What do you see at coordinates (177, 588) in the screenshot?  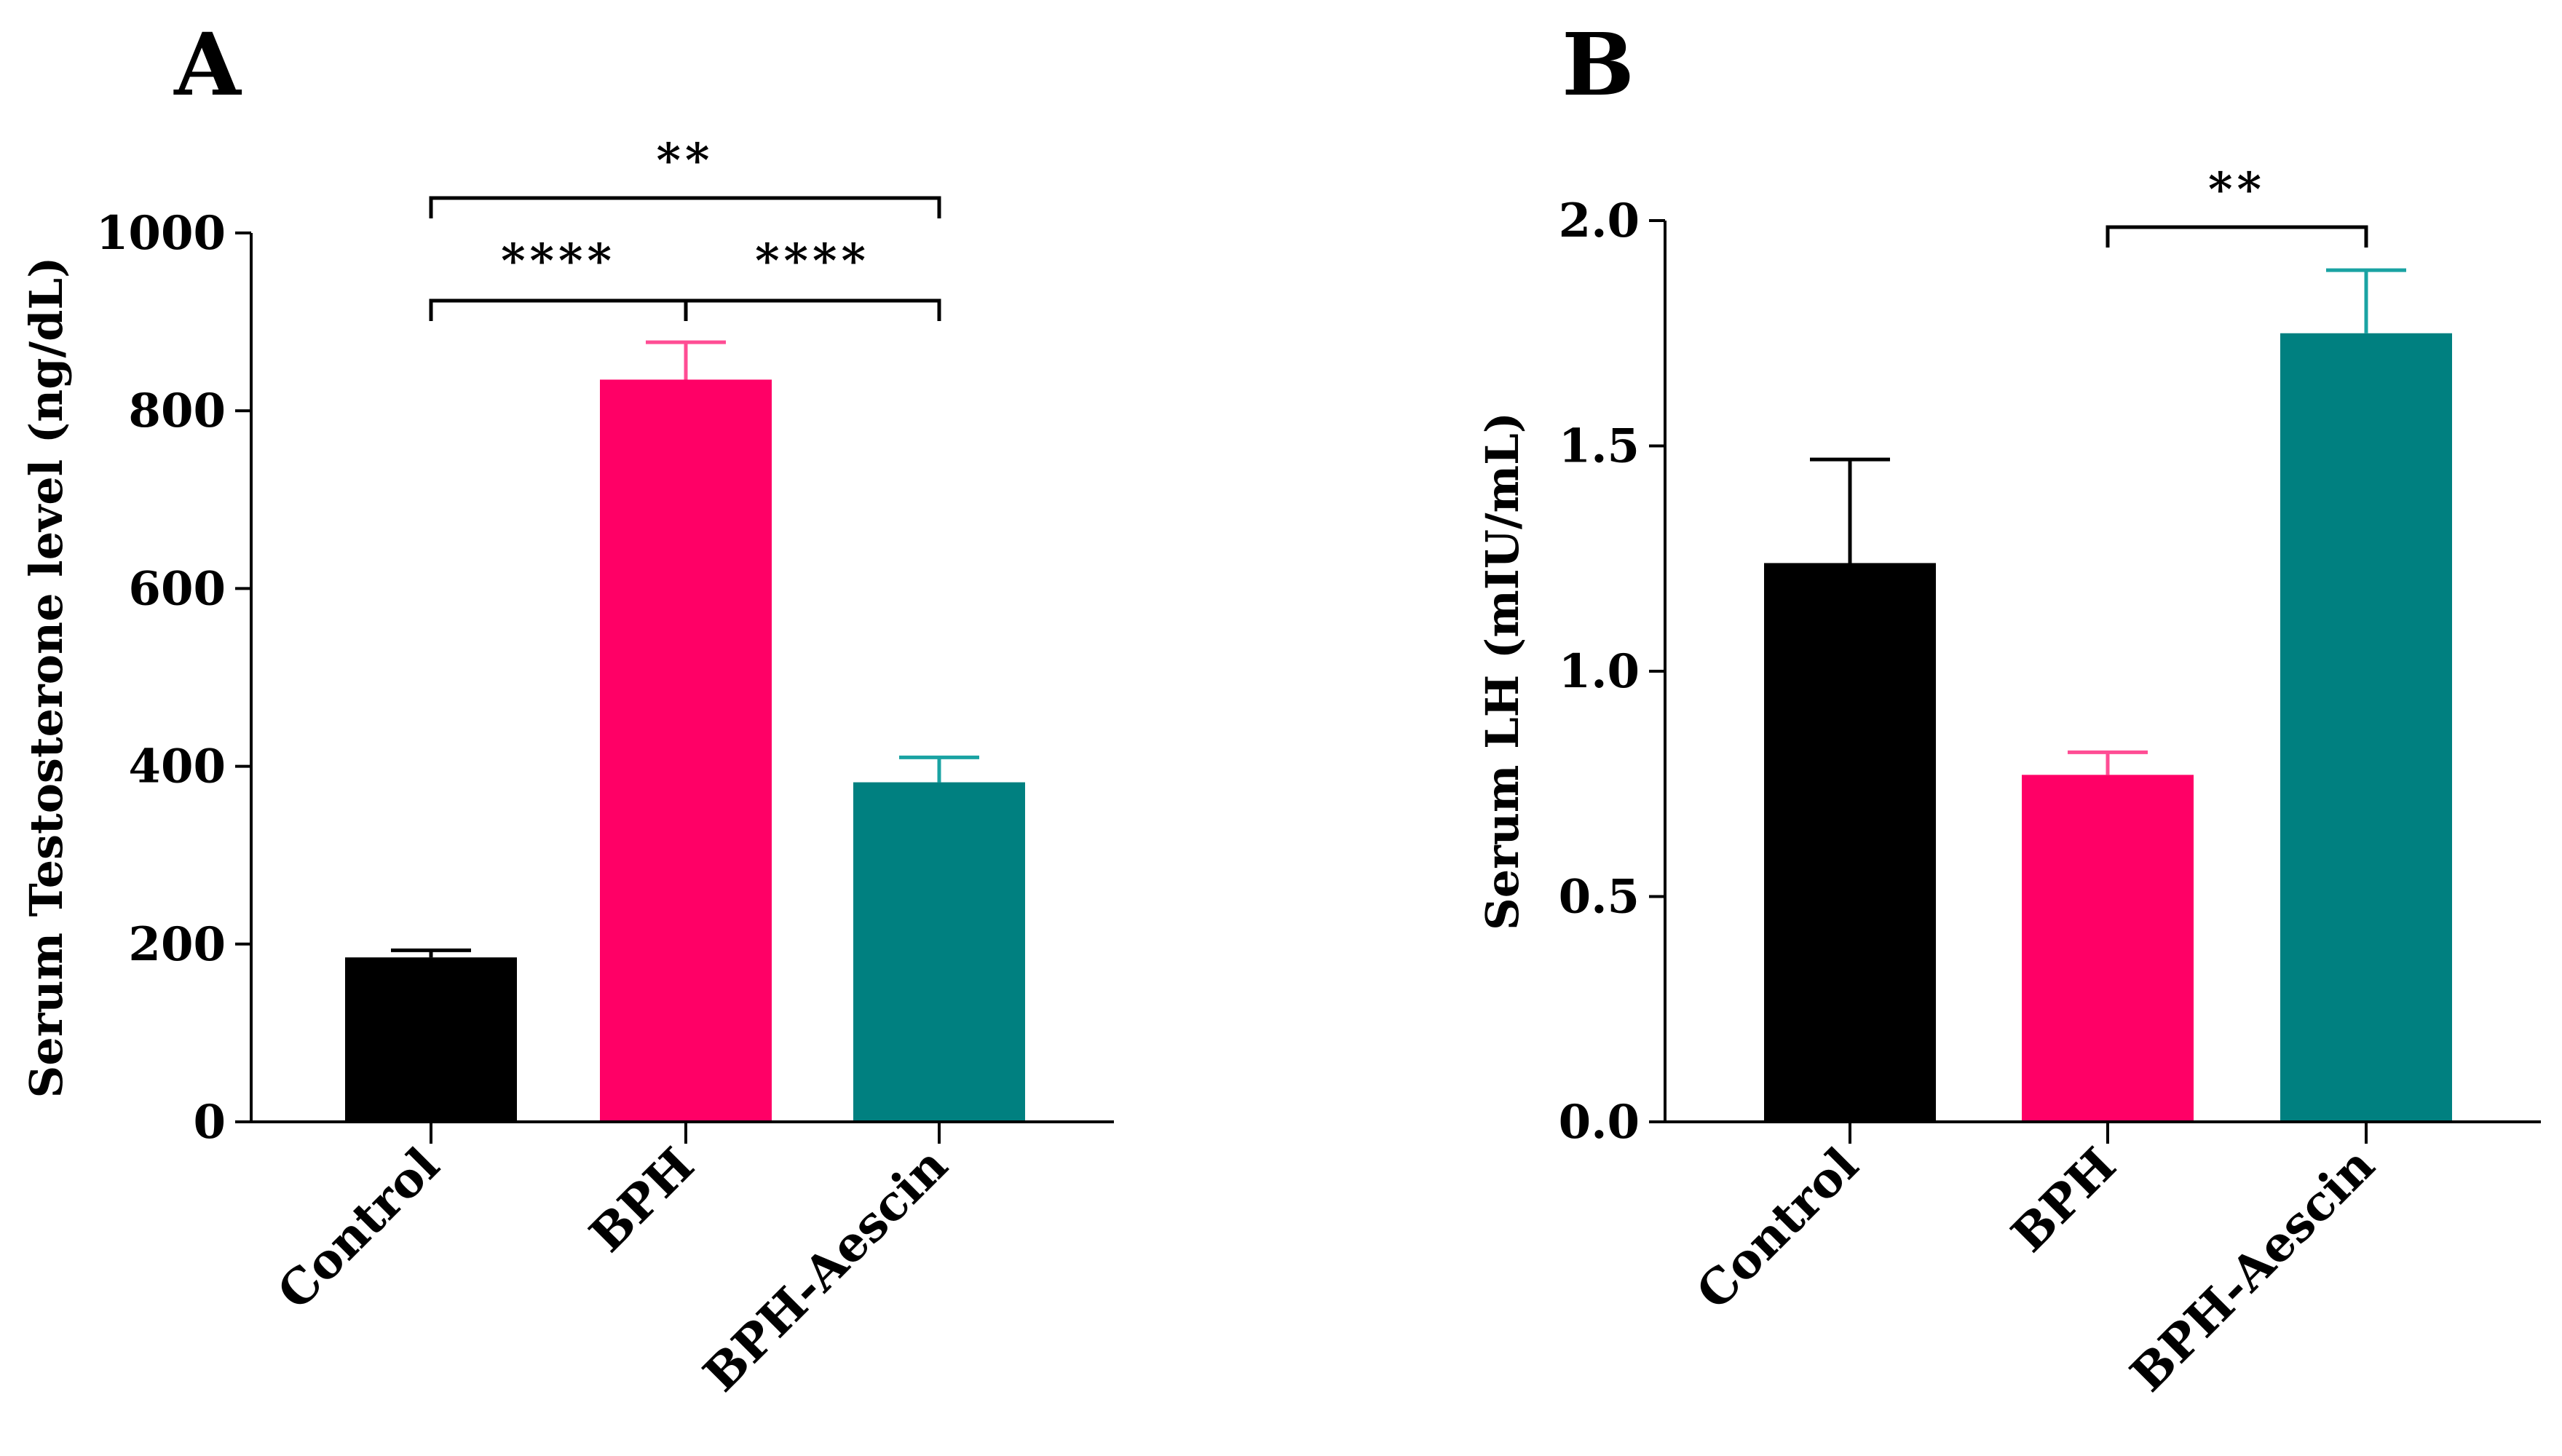 I see `panel-a-ytick-label: 600` at bounding box center [177, 588].